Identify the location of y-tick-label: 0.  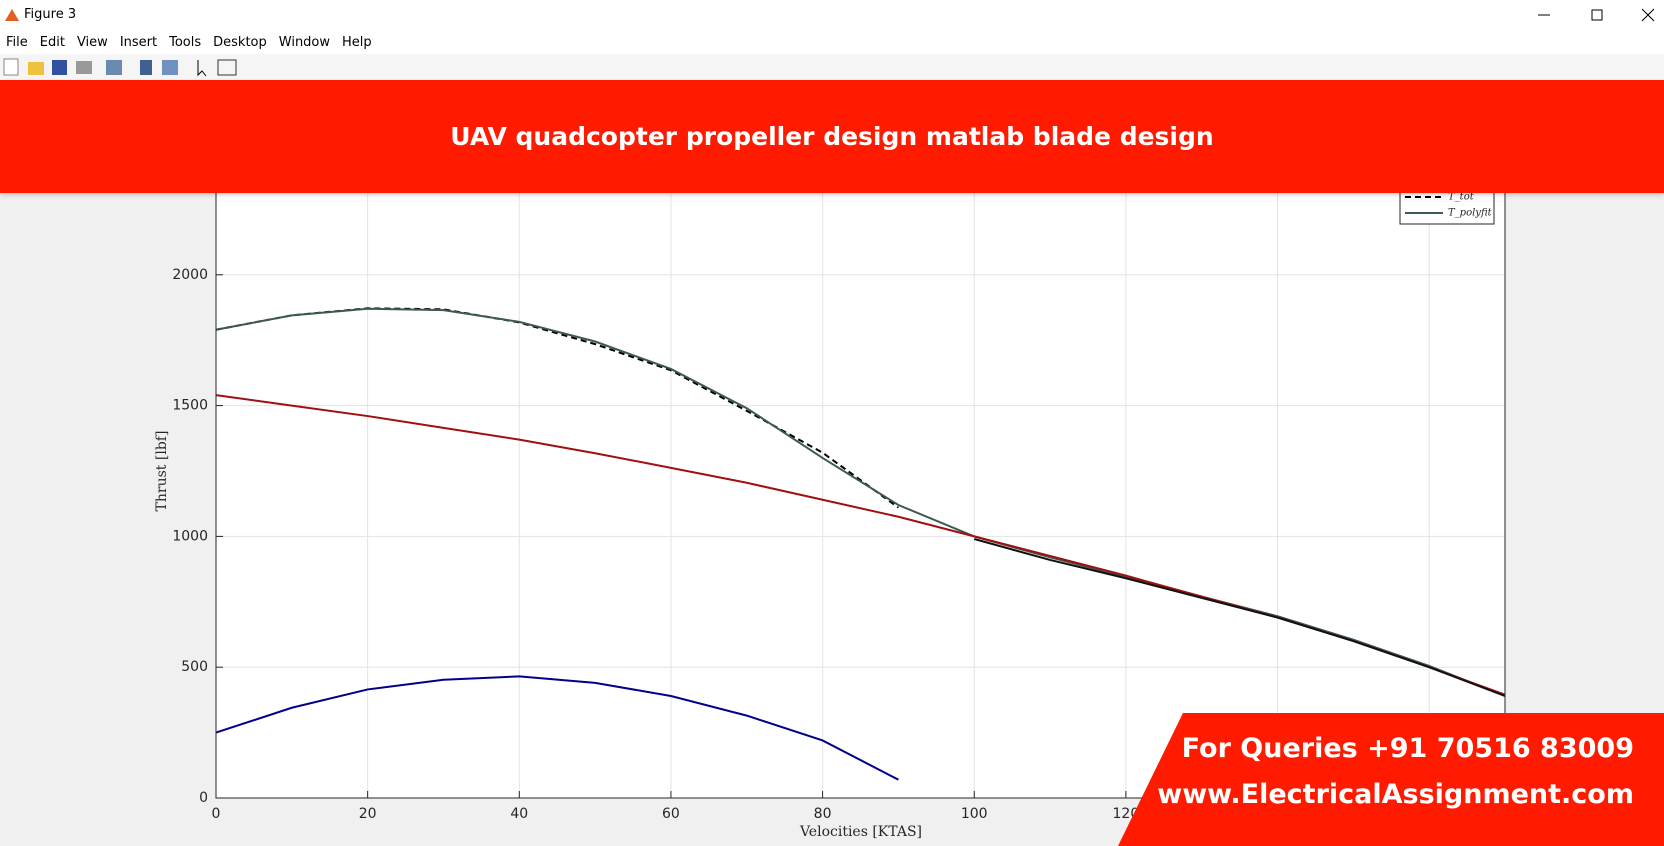
(203, 798).